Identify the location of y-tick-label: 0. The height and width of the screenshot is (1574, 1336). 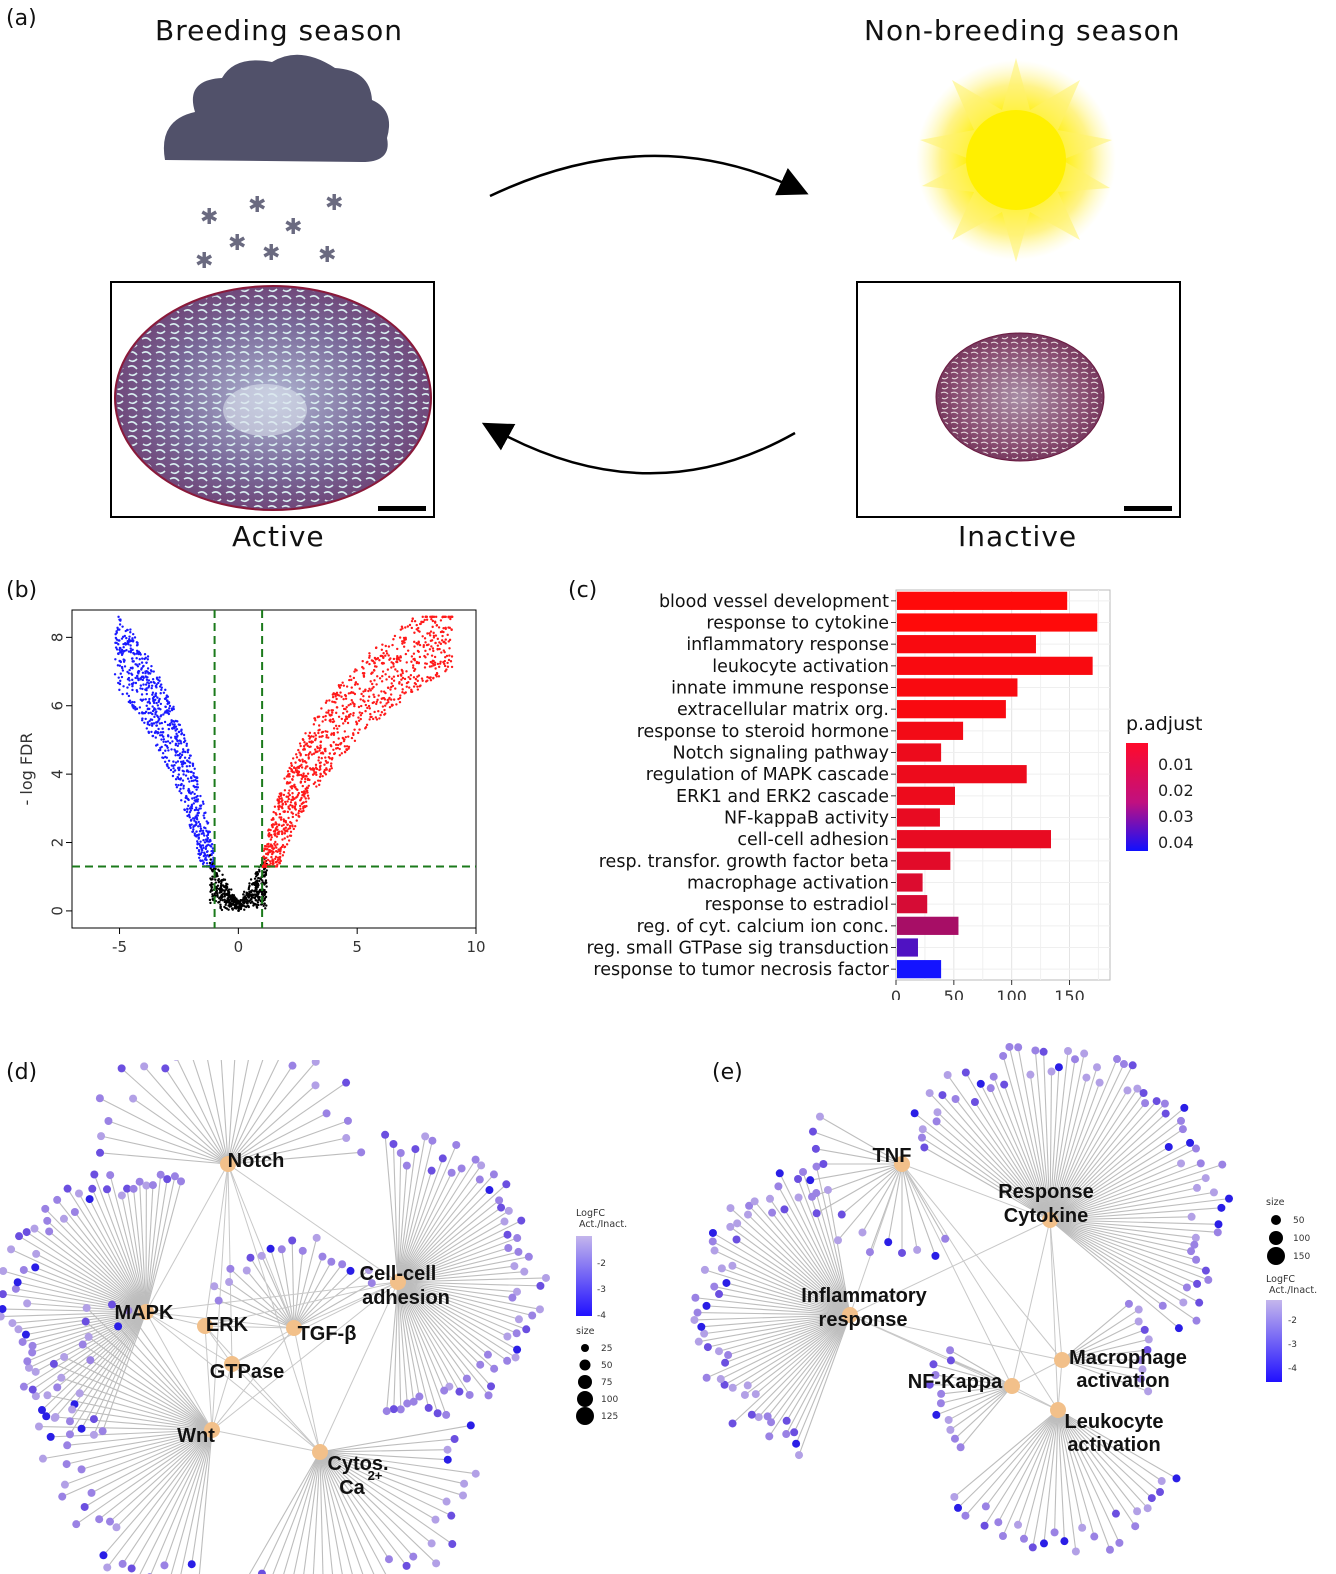
(58, 911).